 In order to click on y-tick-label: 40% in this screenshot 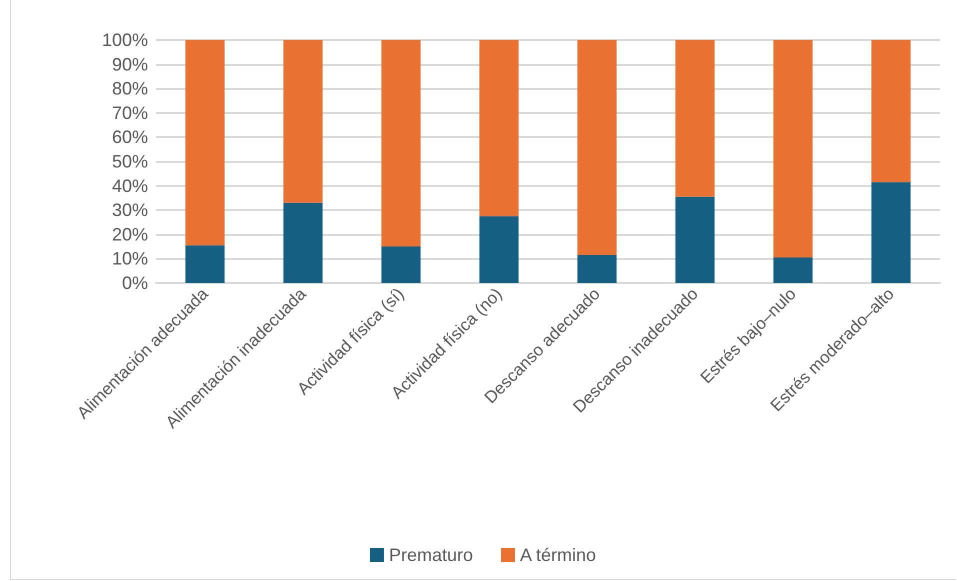, I will do `click(130, 186)`.